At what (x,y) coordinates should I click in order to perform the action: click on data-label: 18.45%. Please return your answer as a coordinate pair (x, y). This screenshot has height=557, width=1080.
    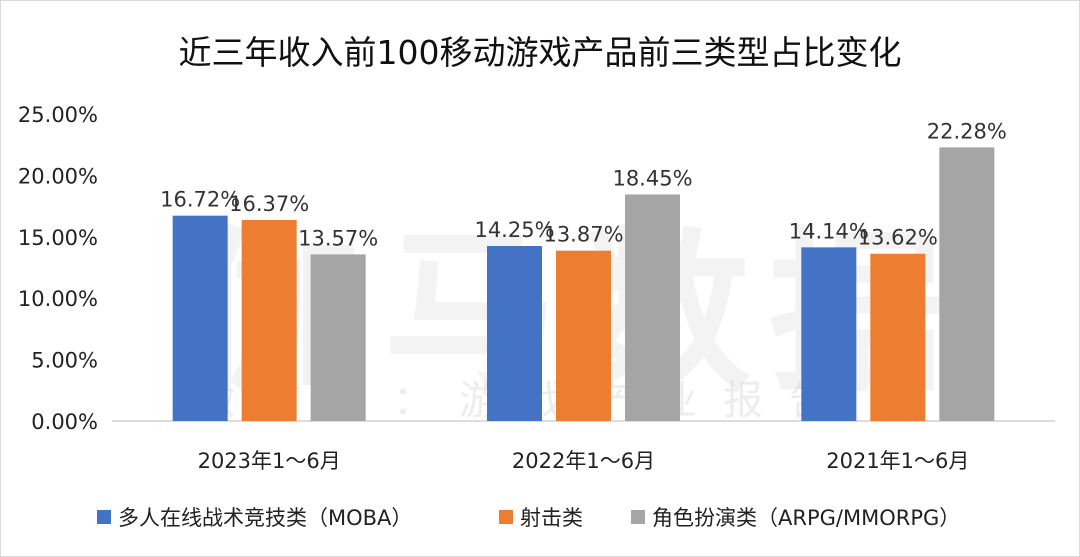
    Looking at the image, I should click on (652, 178).